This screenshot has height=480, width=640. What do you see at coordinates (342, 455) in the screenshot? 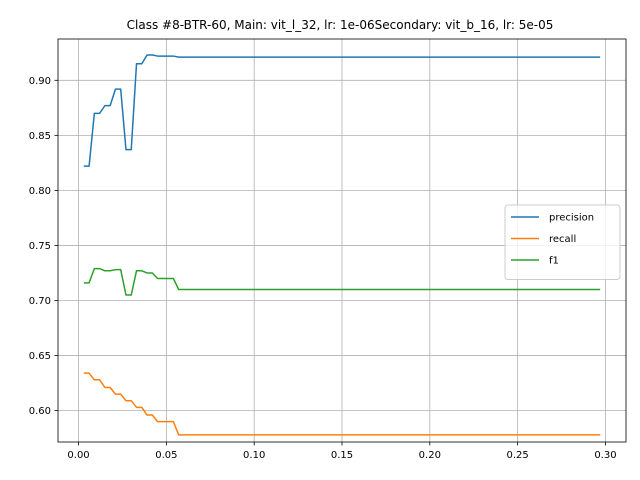
I see `x-tick-label: 0.15` at bounding box center [342, 455].